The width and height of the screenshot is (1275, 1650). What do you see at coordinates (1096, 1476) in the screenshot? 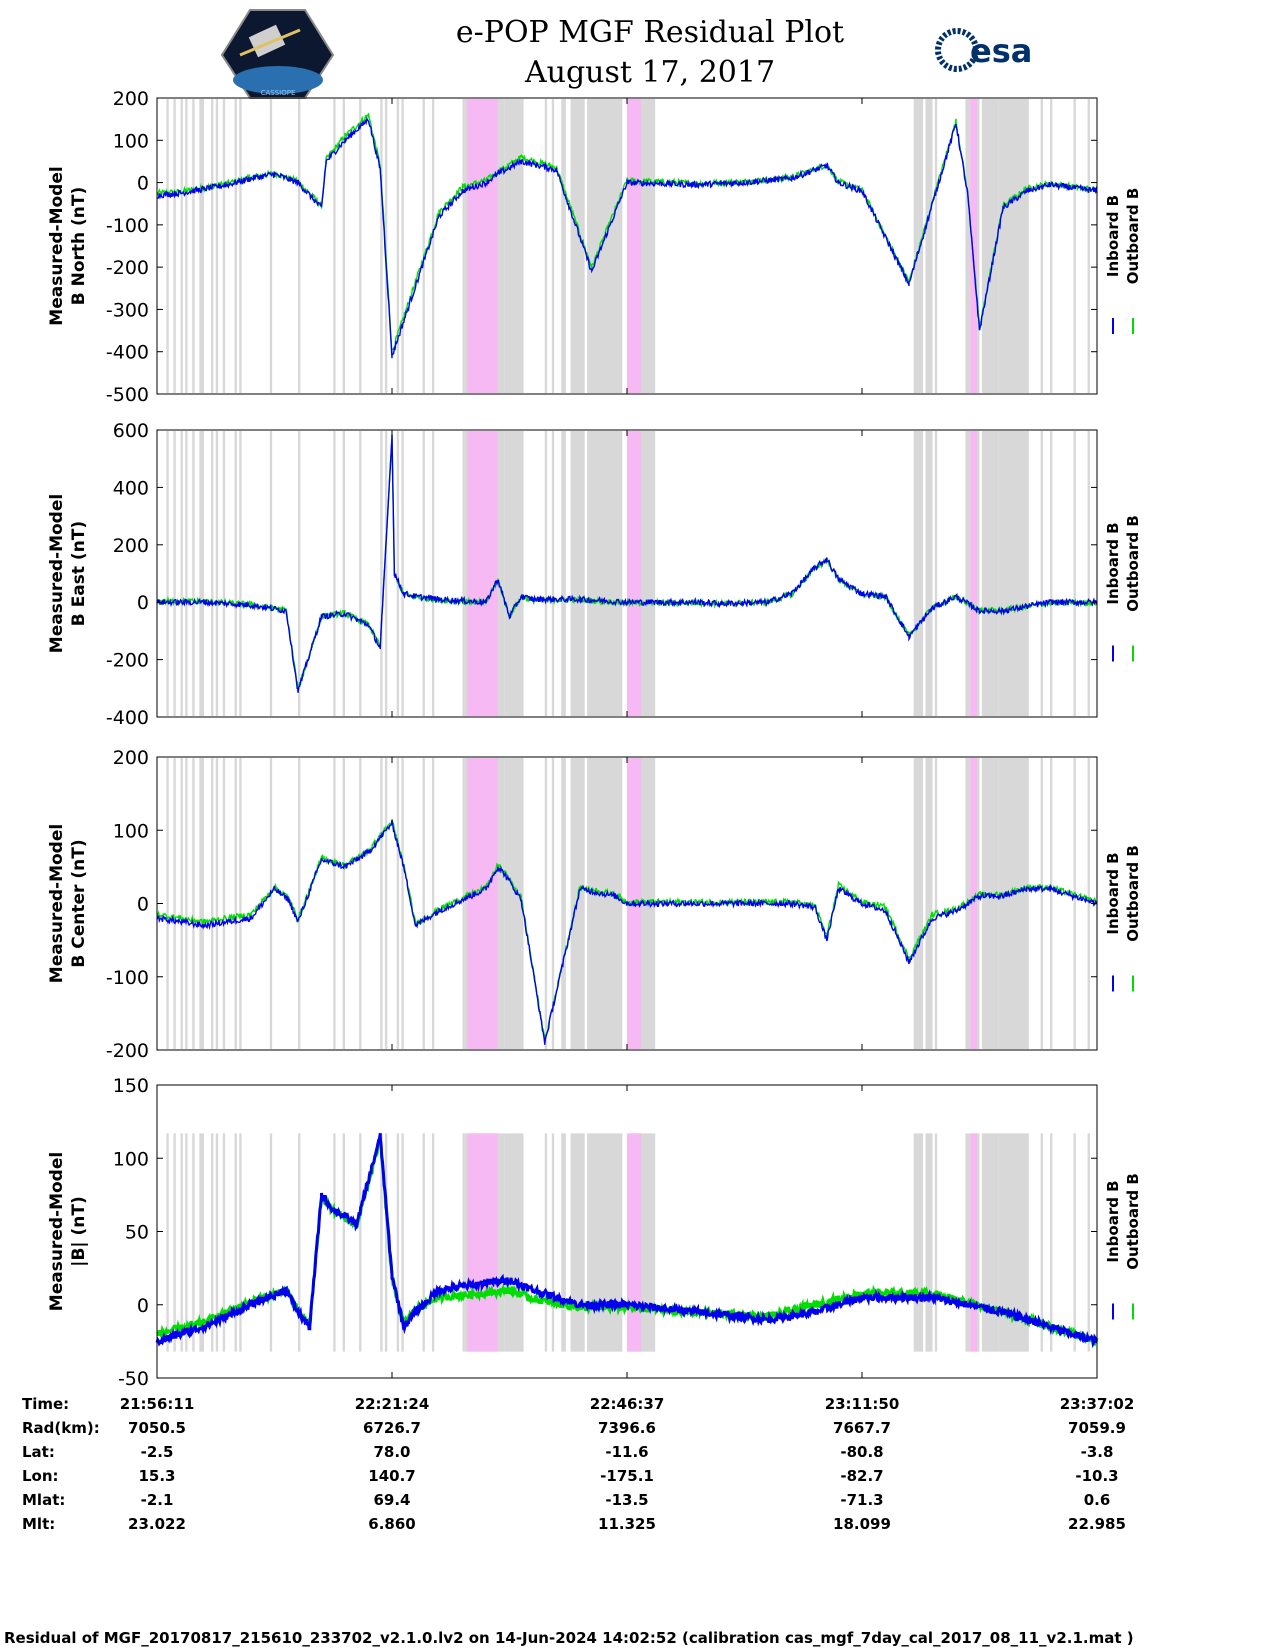
I see `table-cell: -10.3` at bounding box center [1096, 1476].